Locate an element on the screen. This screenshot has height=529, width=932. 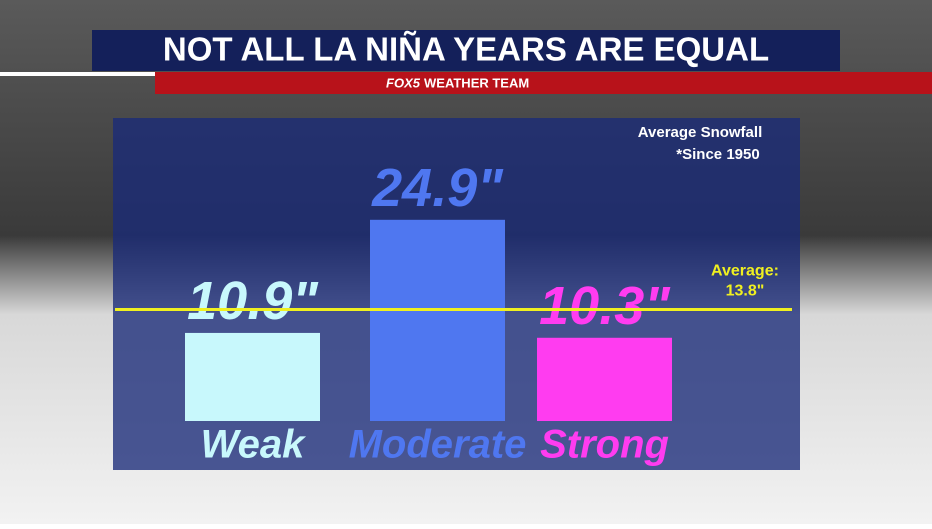
value-label: 24.9" is located at coordinates (437, 188).